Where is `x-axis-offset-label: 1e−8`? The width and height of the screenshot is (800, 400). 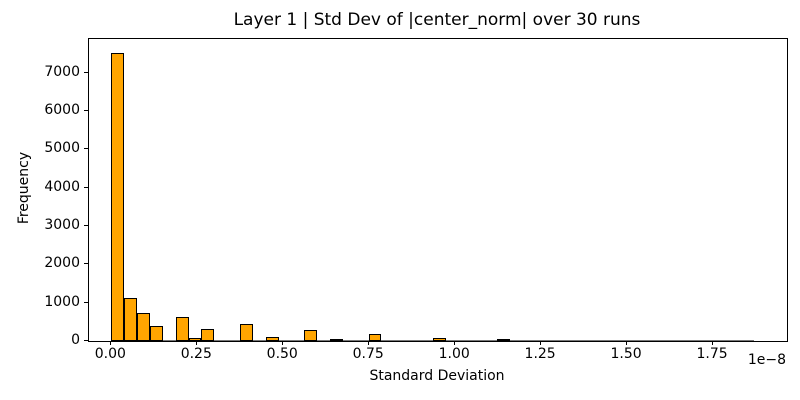 x-axis-offset-label: 1e−8 is located at coordinates (766, 360).